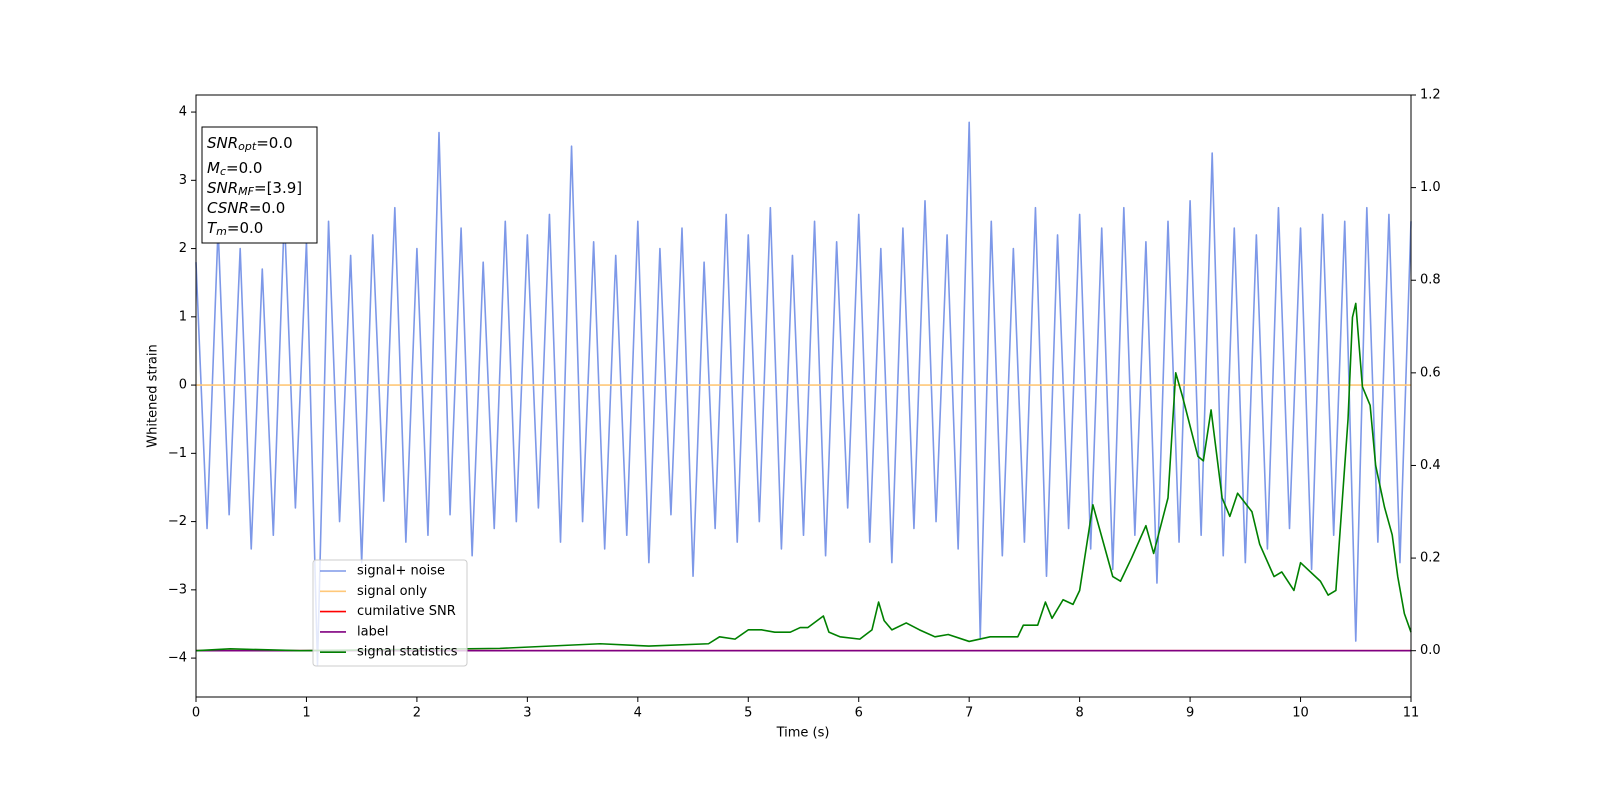 This screenshot has width=1600, height=800. Describe the element at coordinates (859, 713) in the screenshot. I see `x-tick-label: 6` at that location.